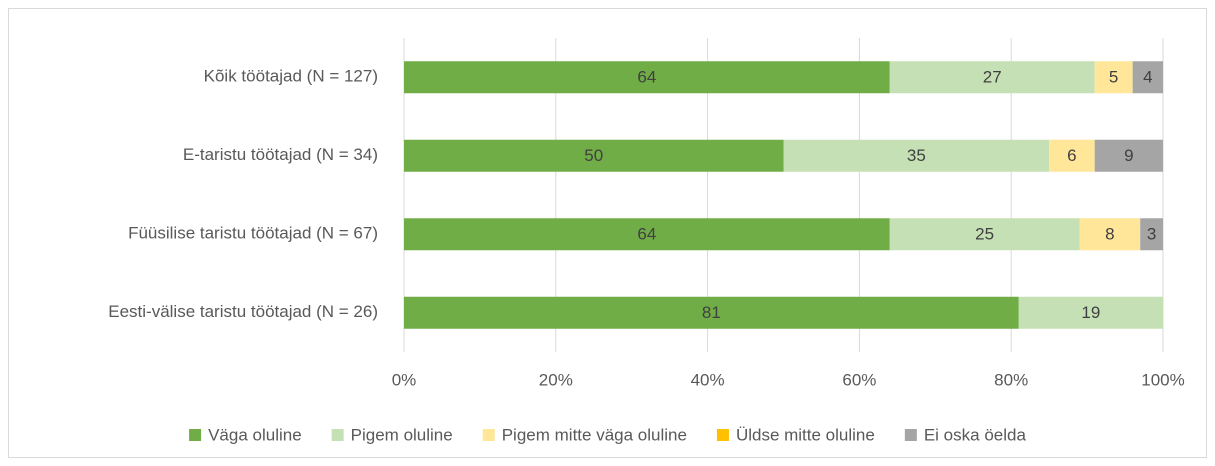 The image size is (1215, 466). I want to click on data-label: 19, so click(1090, 312).